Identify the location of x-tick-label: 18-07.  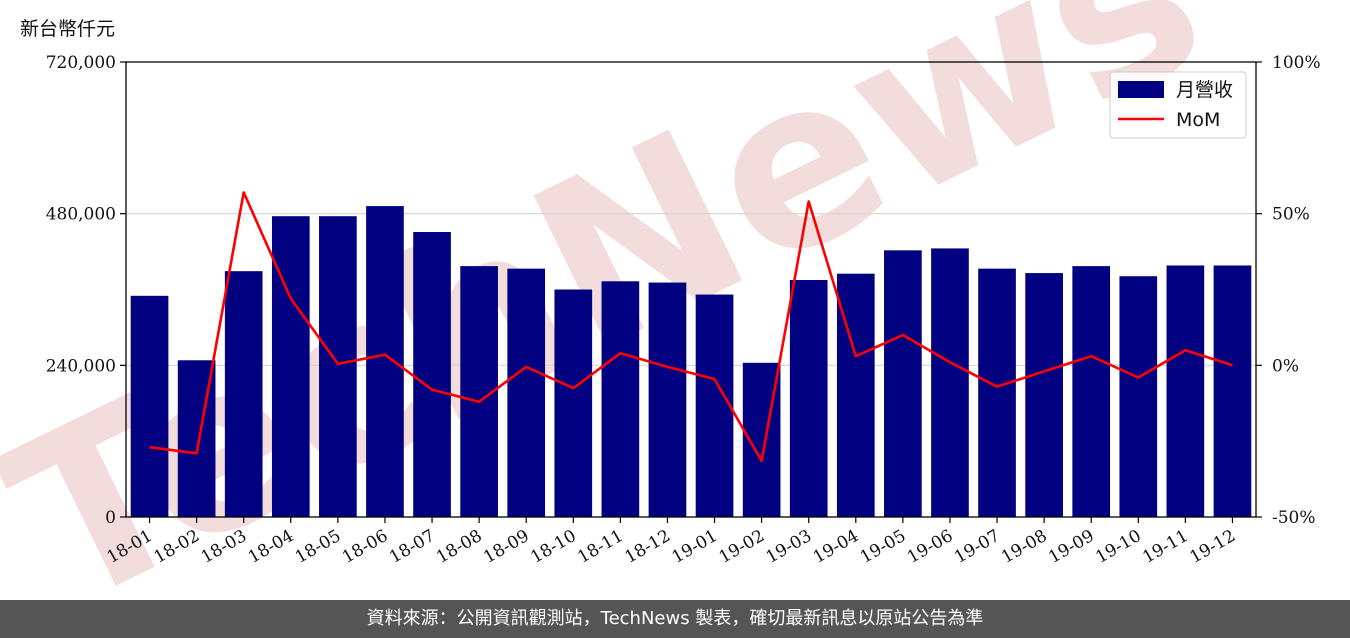
(412, 547).